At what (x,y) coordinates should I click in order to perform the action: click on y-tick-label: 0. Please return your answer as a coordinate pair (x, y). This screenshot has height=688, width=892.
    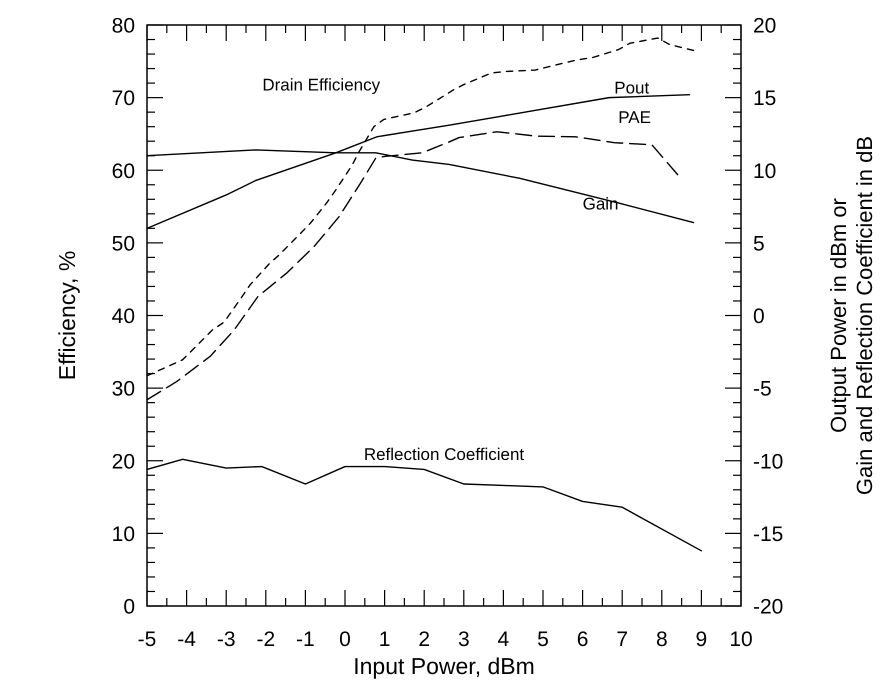
    Looking at the image, I should click on (129, 607).